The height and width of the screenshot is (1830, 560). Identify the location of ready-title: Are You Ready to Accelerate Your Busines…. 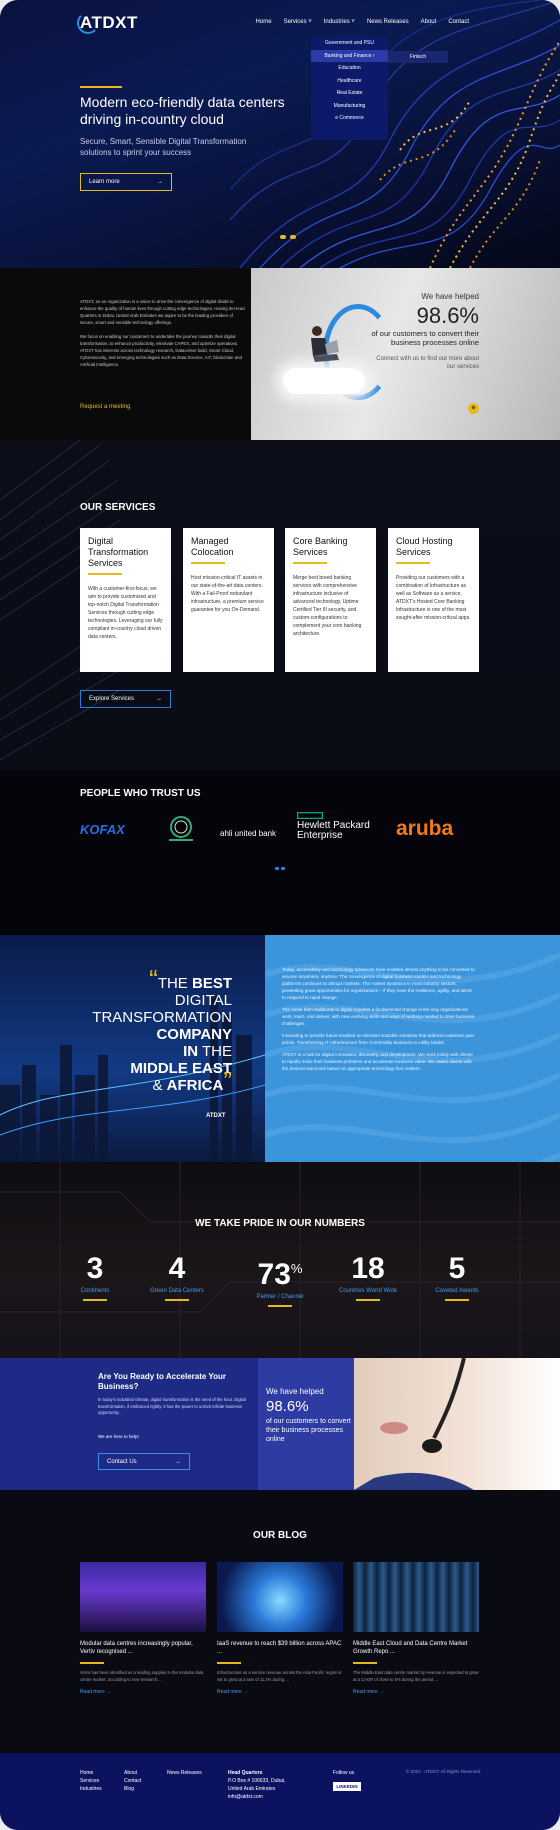
(162, 1381).